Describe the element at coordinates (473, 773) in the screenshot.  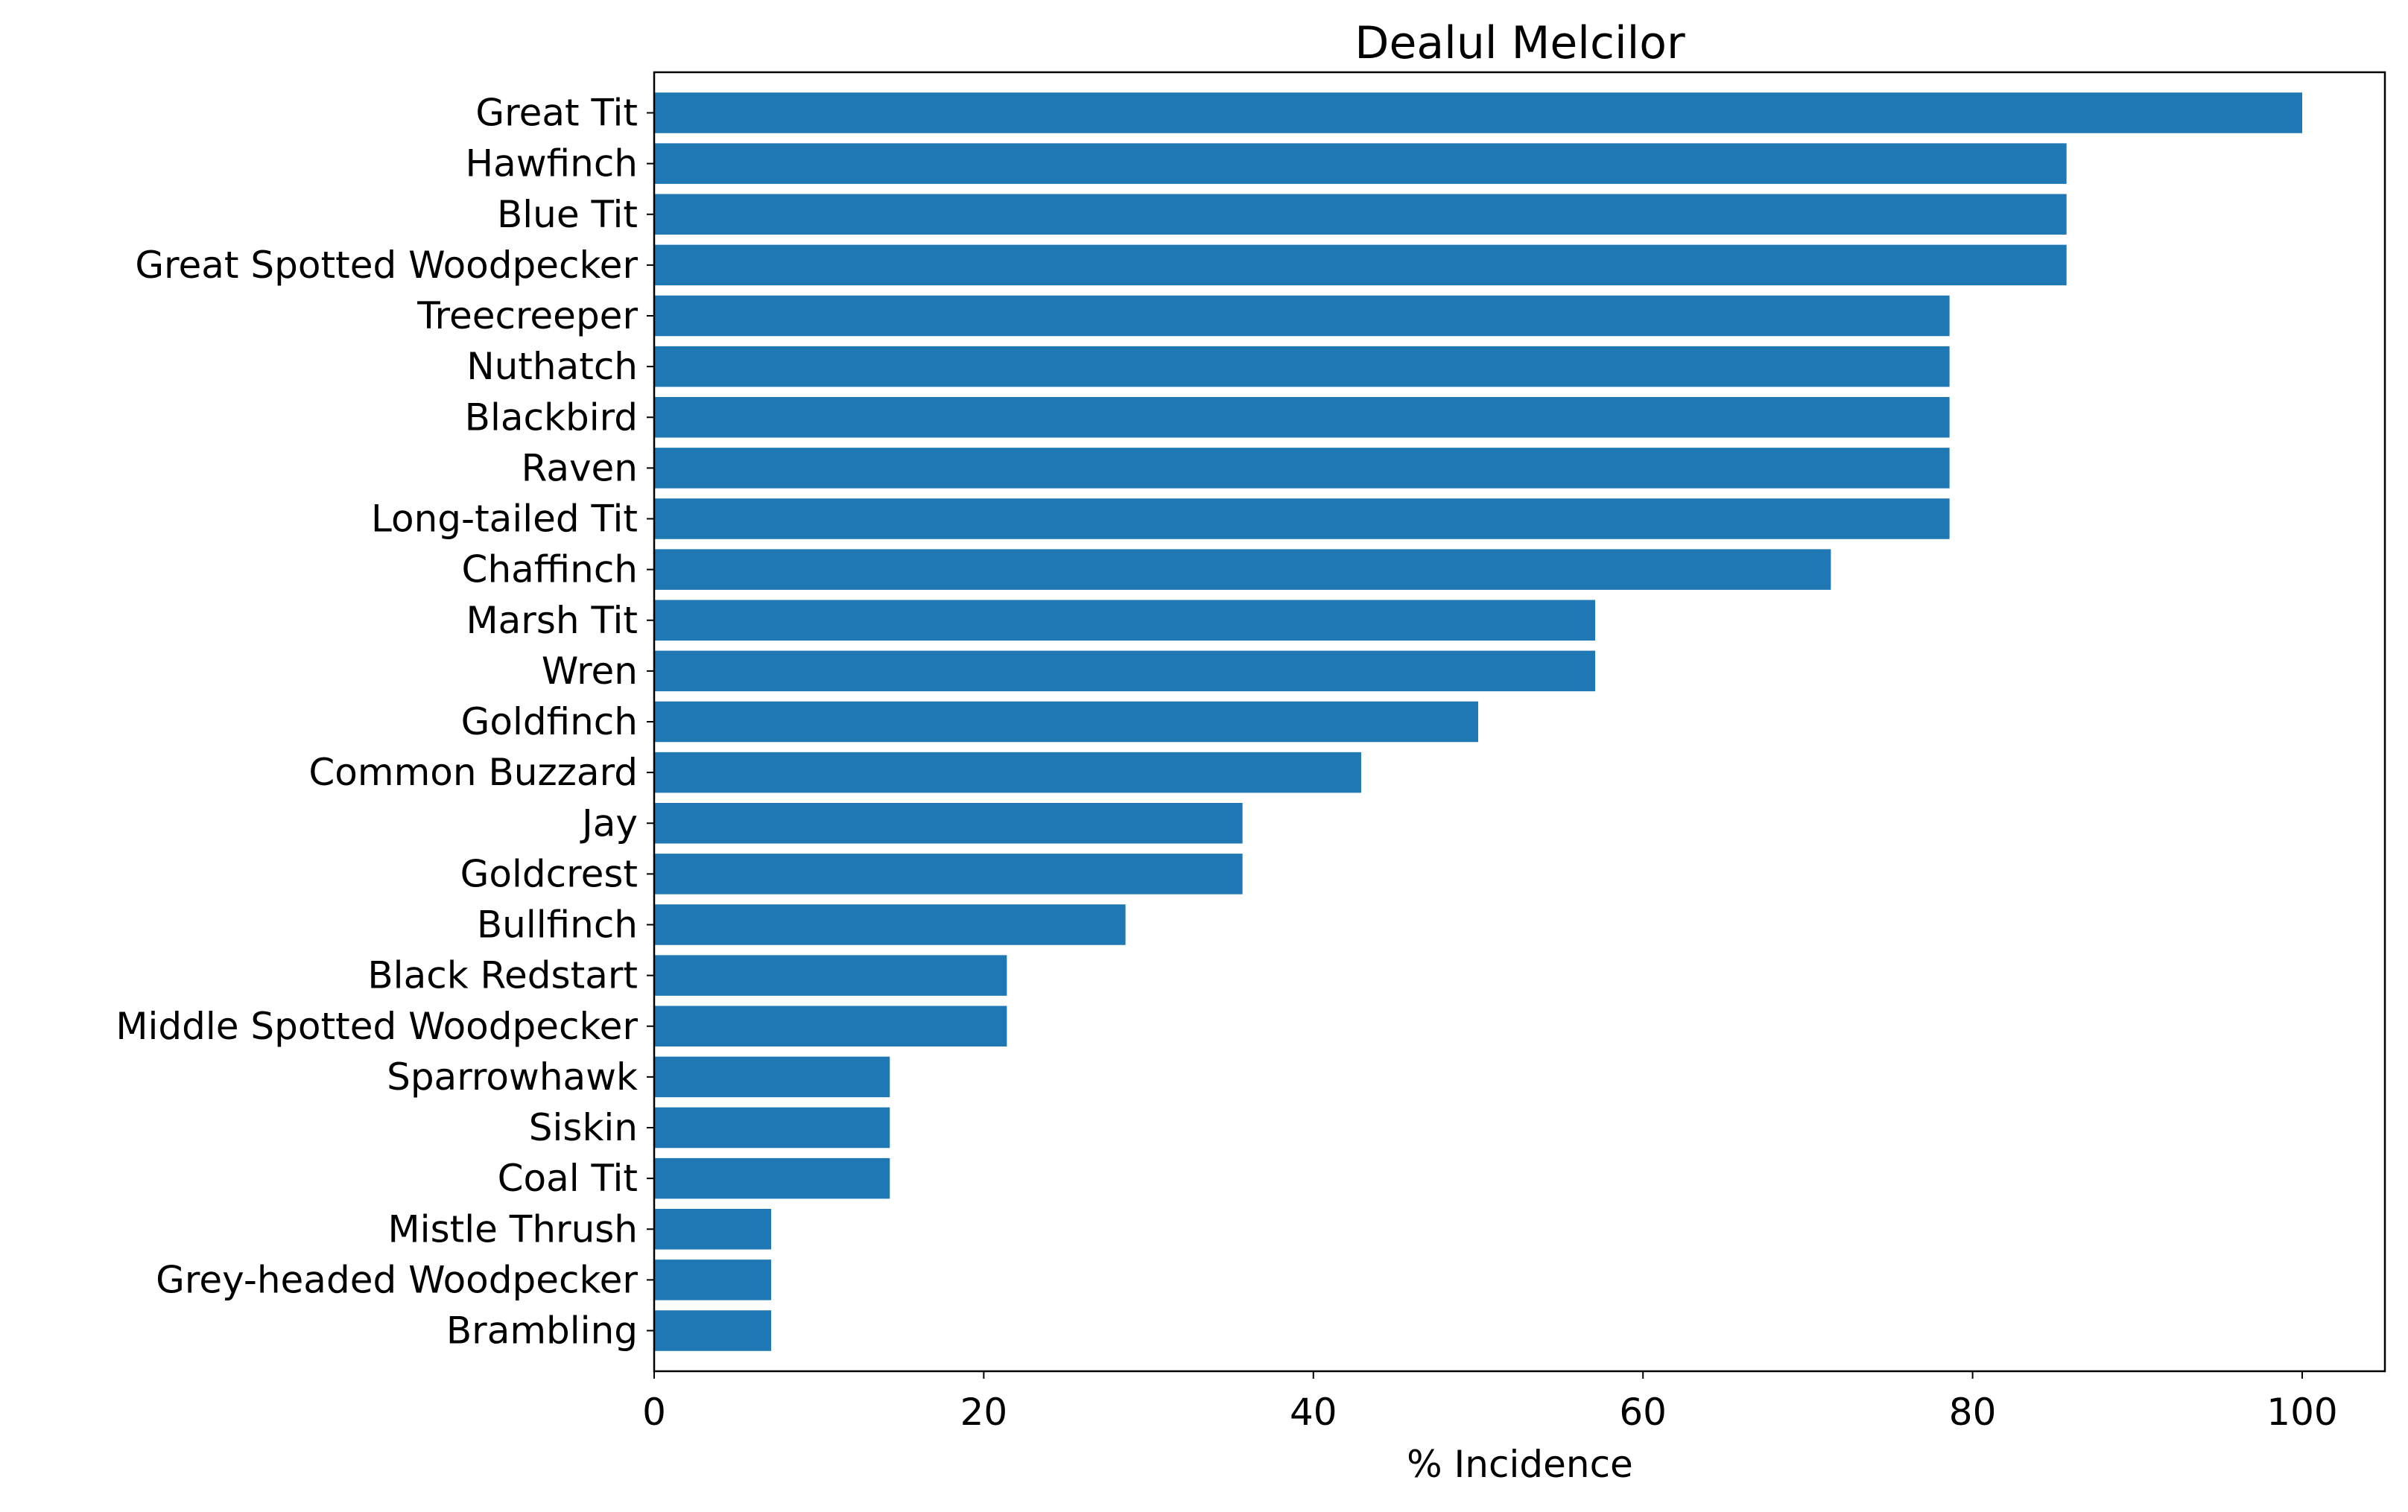
I see `y-tick-label: Common Buzzard` at that location.